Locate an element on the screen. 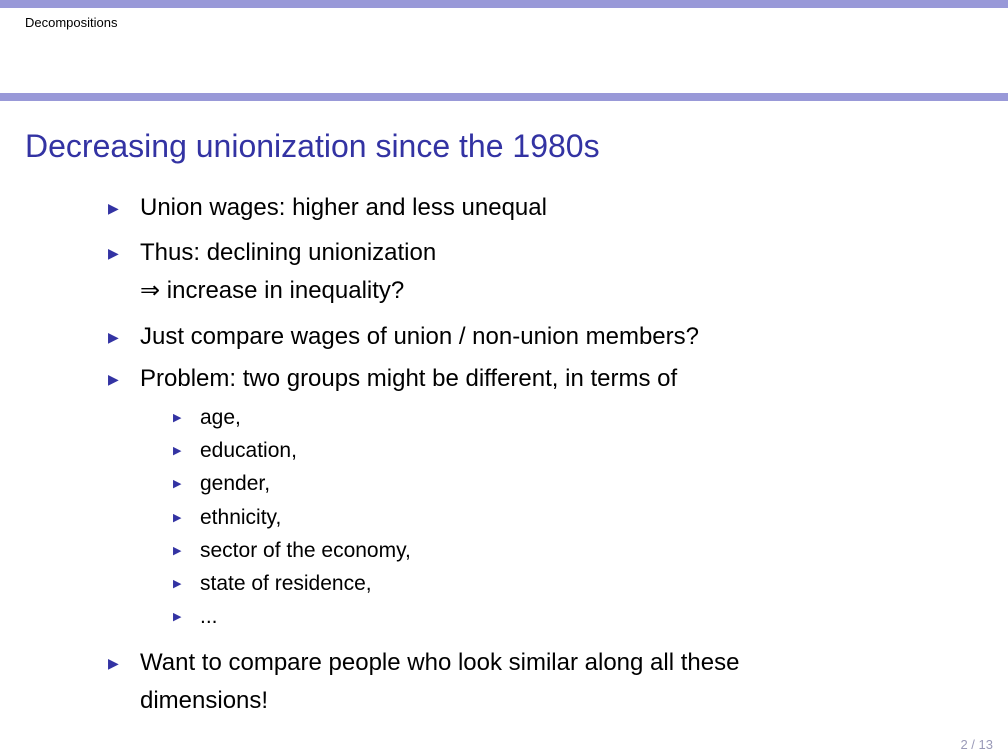 The height and width of the screenshot is (756, 1008). sub-bullet-item: ▶ age, is located at coordinates (207, 418).